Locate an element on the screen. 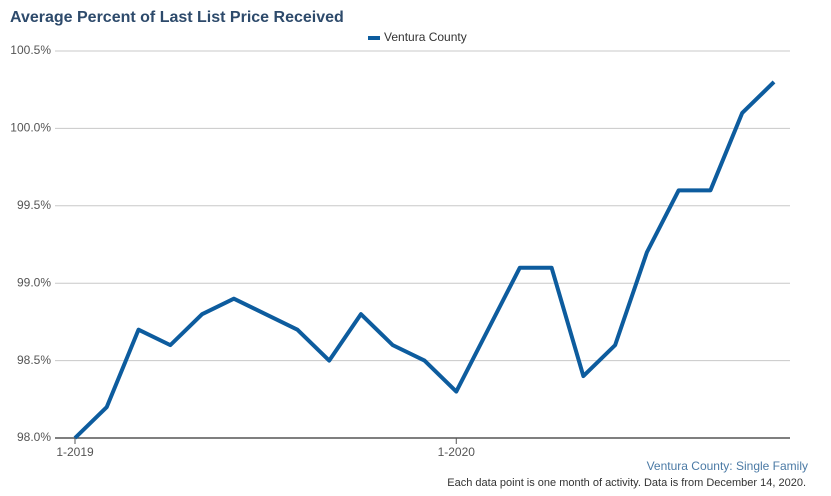  y-tick-label: 100.0% is located at coordinates (30, 128).